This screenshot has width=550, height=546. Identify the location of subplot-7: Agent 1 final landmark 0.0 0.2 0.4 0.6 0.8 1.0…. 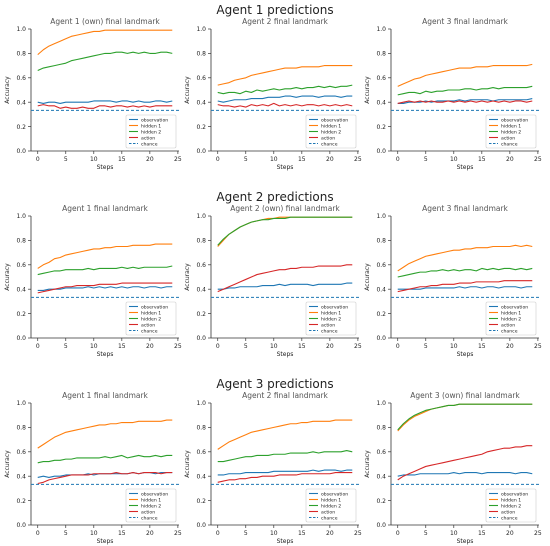
(93, 468).